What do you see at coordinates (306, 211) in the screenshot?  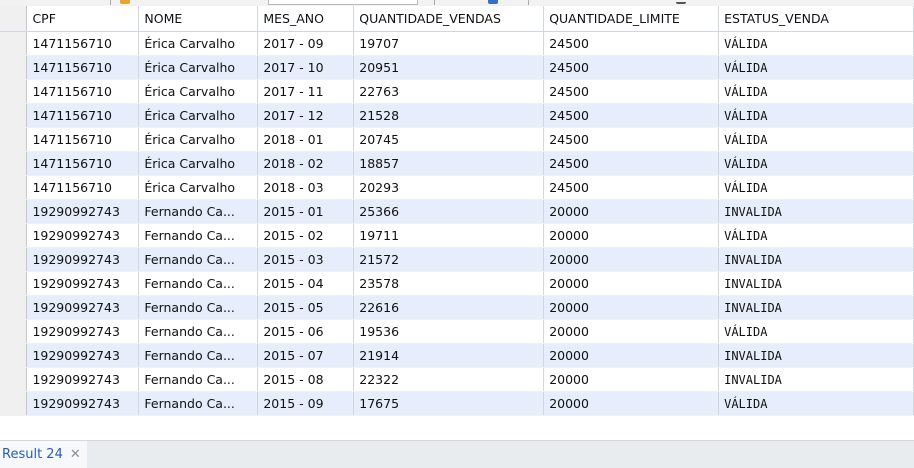 I see `cell-mes-ano: 2015 - 01` at bounding box center [306, 211].